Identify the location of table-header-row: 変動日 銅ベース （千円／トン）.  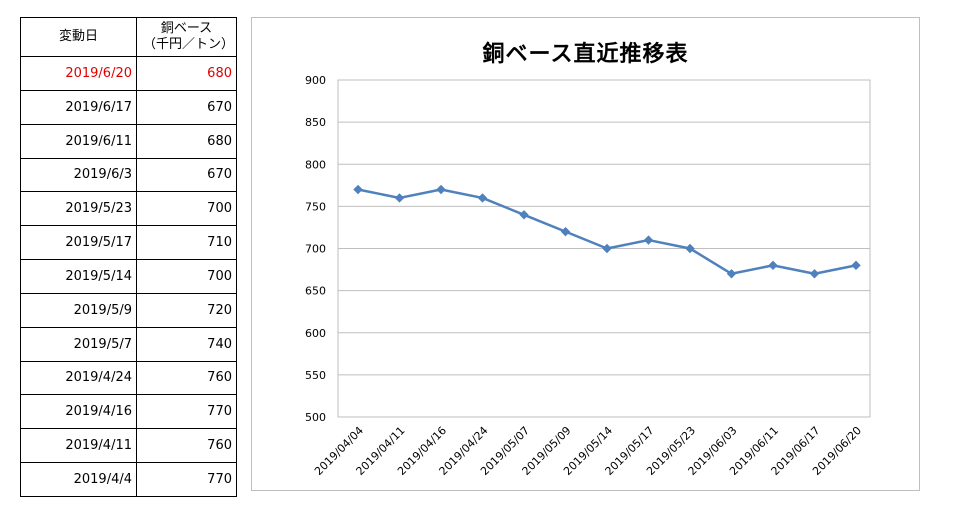
(128, 37).